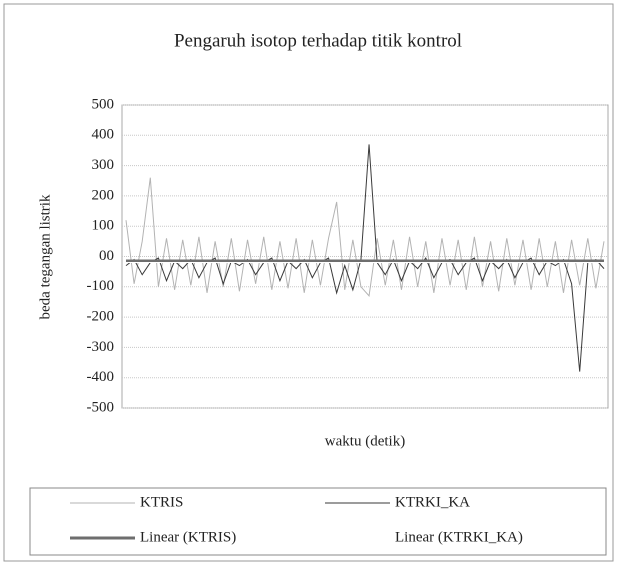  Describe the element at coordinates (101, 347) in the screenshot. I see `y-tick-label: -300` at that location.